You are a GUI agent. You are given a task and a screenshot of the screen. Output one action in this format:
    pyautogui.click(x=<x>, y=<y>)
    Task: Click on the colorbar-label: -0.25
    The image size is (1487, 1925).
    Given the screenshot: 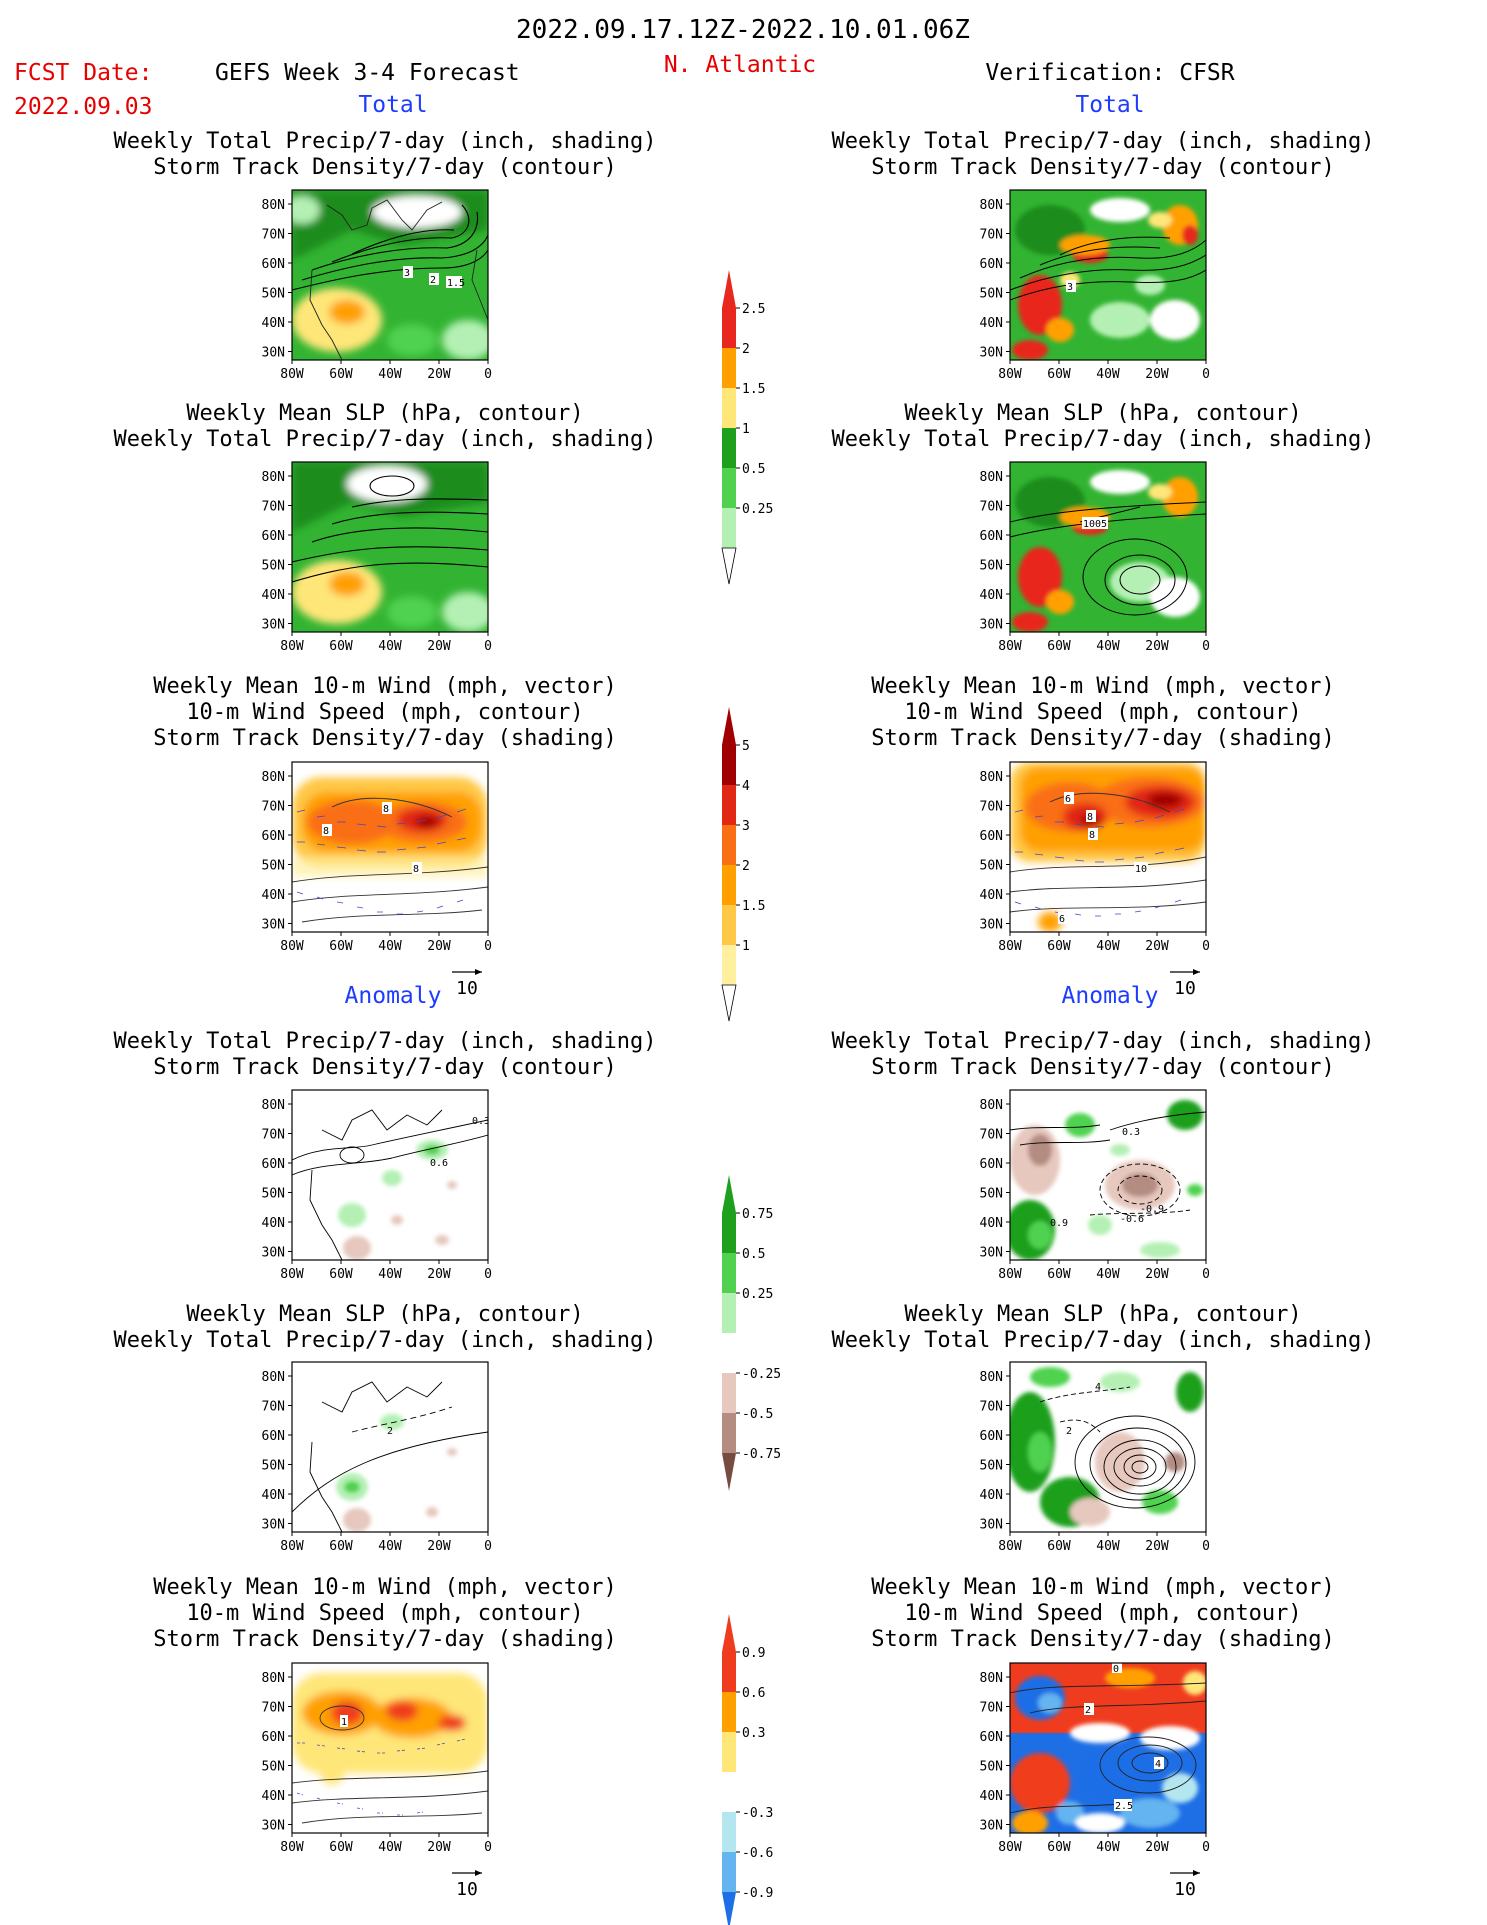 What is the action you would take?
    pyautogui.click(x=761, y=1374)
    